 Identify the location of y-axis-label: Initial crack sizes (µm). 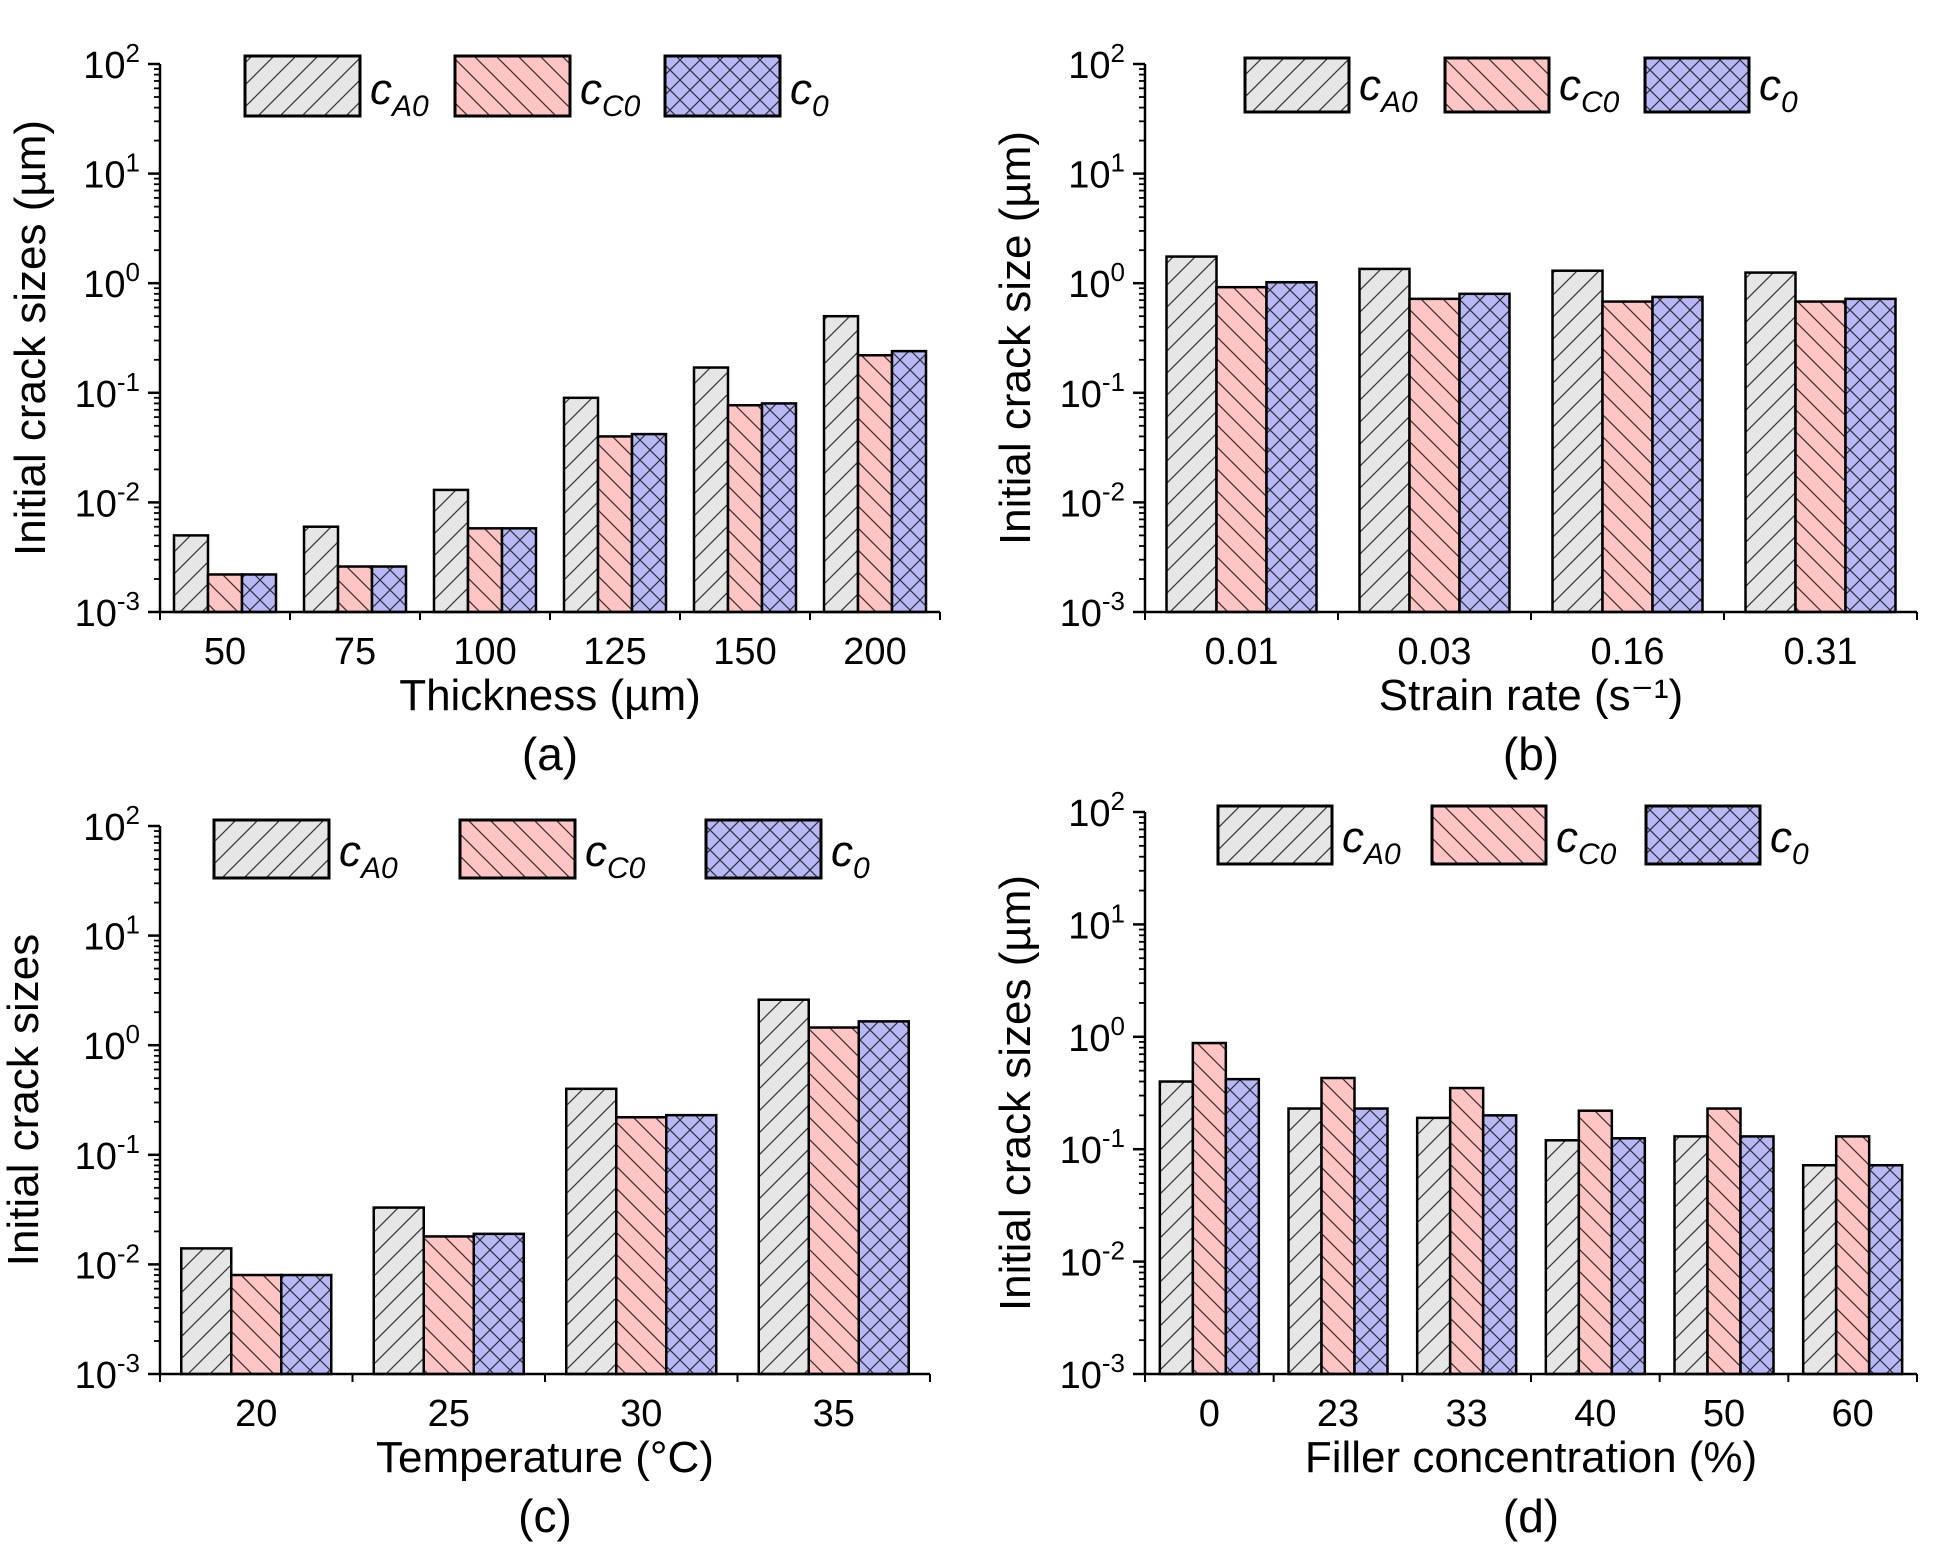
(1015, 1093).